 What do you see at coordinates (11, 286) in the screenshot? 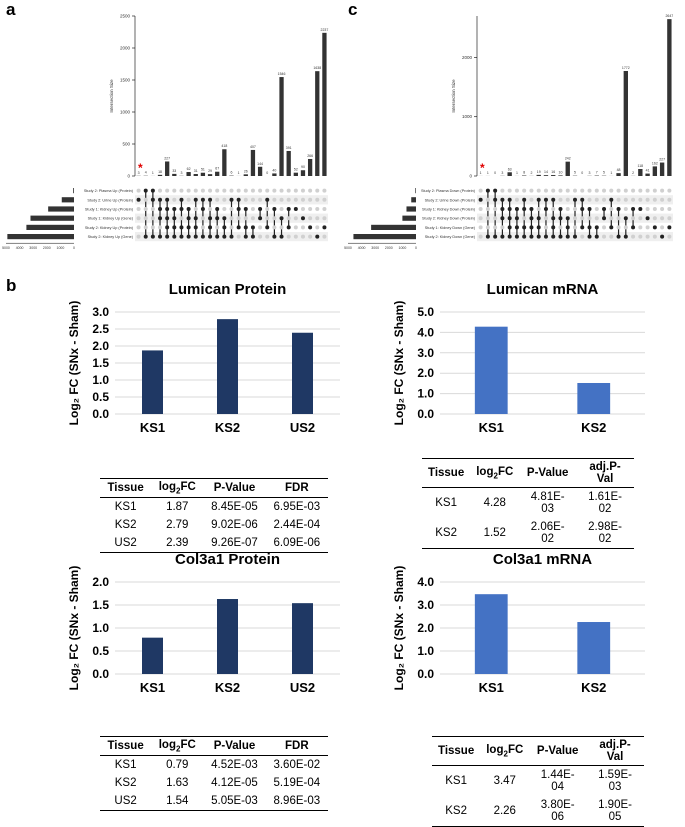
I see `panel-label-b: b` at bounding box center [11, 286].